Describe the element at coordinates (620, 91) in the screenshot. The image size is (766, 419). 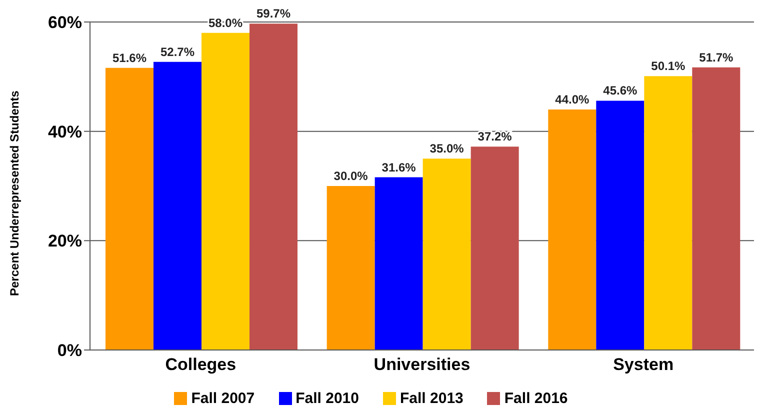
I see `data-label: 45.6%` at that location.